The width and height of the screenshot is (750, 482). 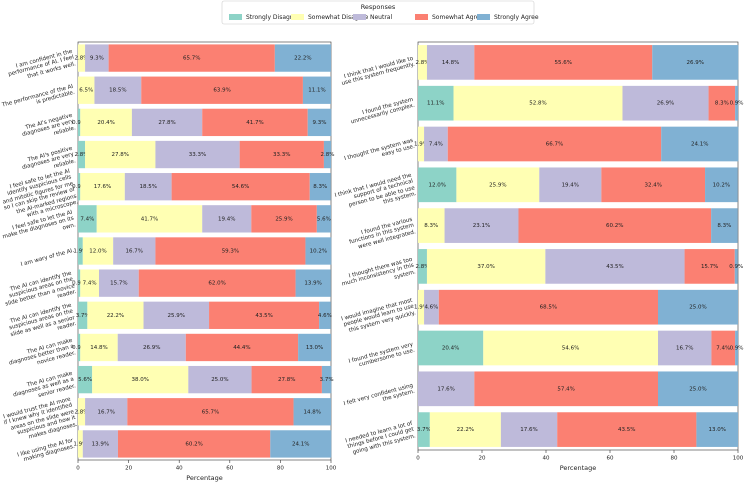 I want to click on value-label: 65.7%, so click(x=191, y=59).